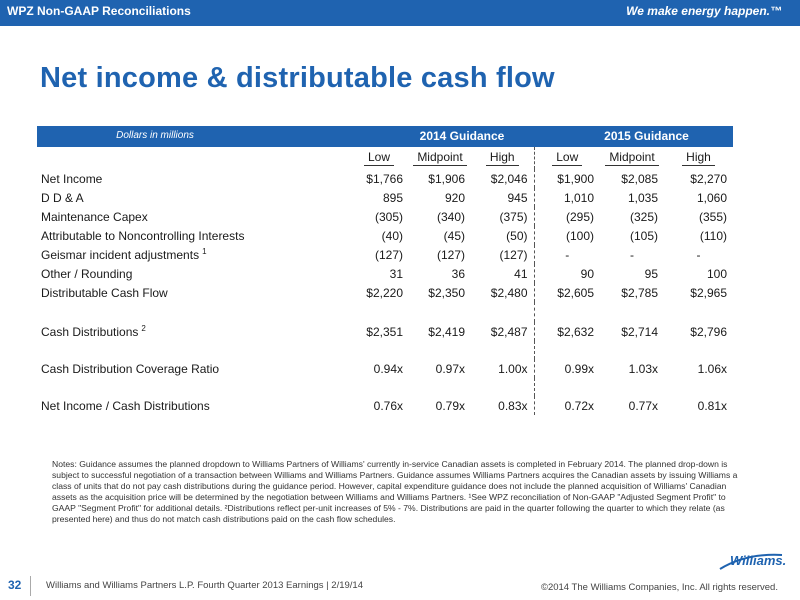  What do you see at coordinates (193, 254) in the screenshot?
I see `row-label-cell: Geismar incident adjustments 1` at bounding box center [193, 254].